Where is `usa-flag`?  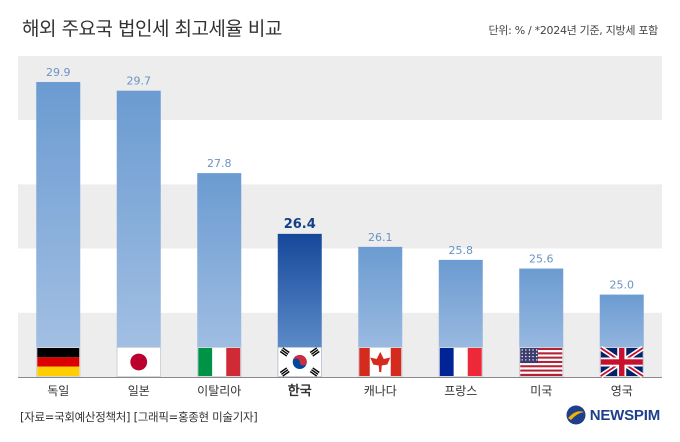 usa-flag is located at coordinates (541, 362).